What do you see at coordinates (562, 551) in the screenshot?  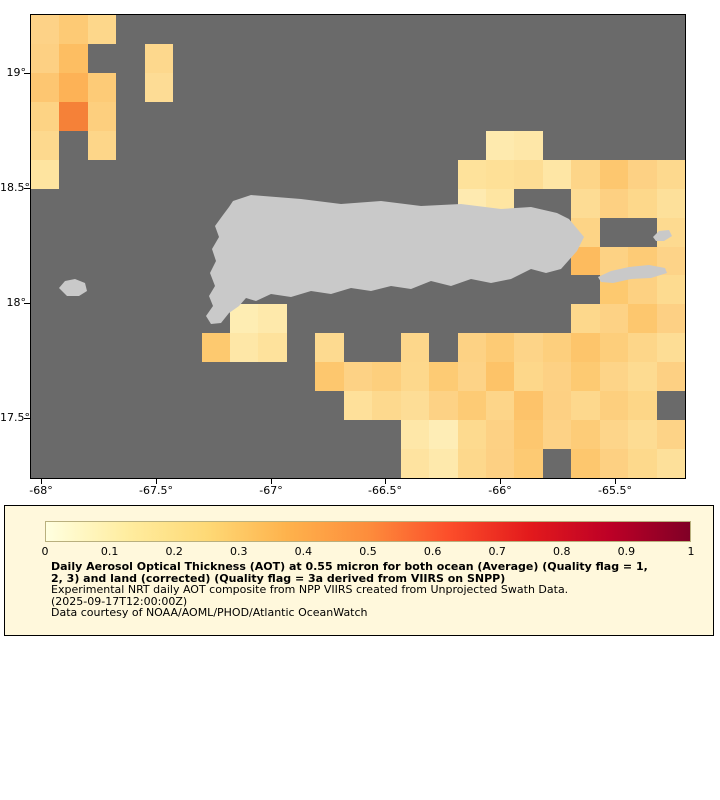 I see `colorbar-tick-label: 0.8` at bounding box center [562, 551].